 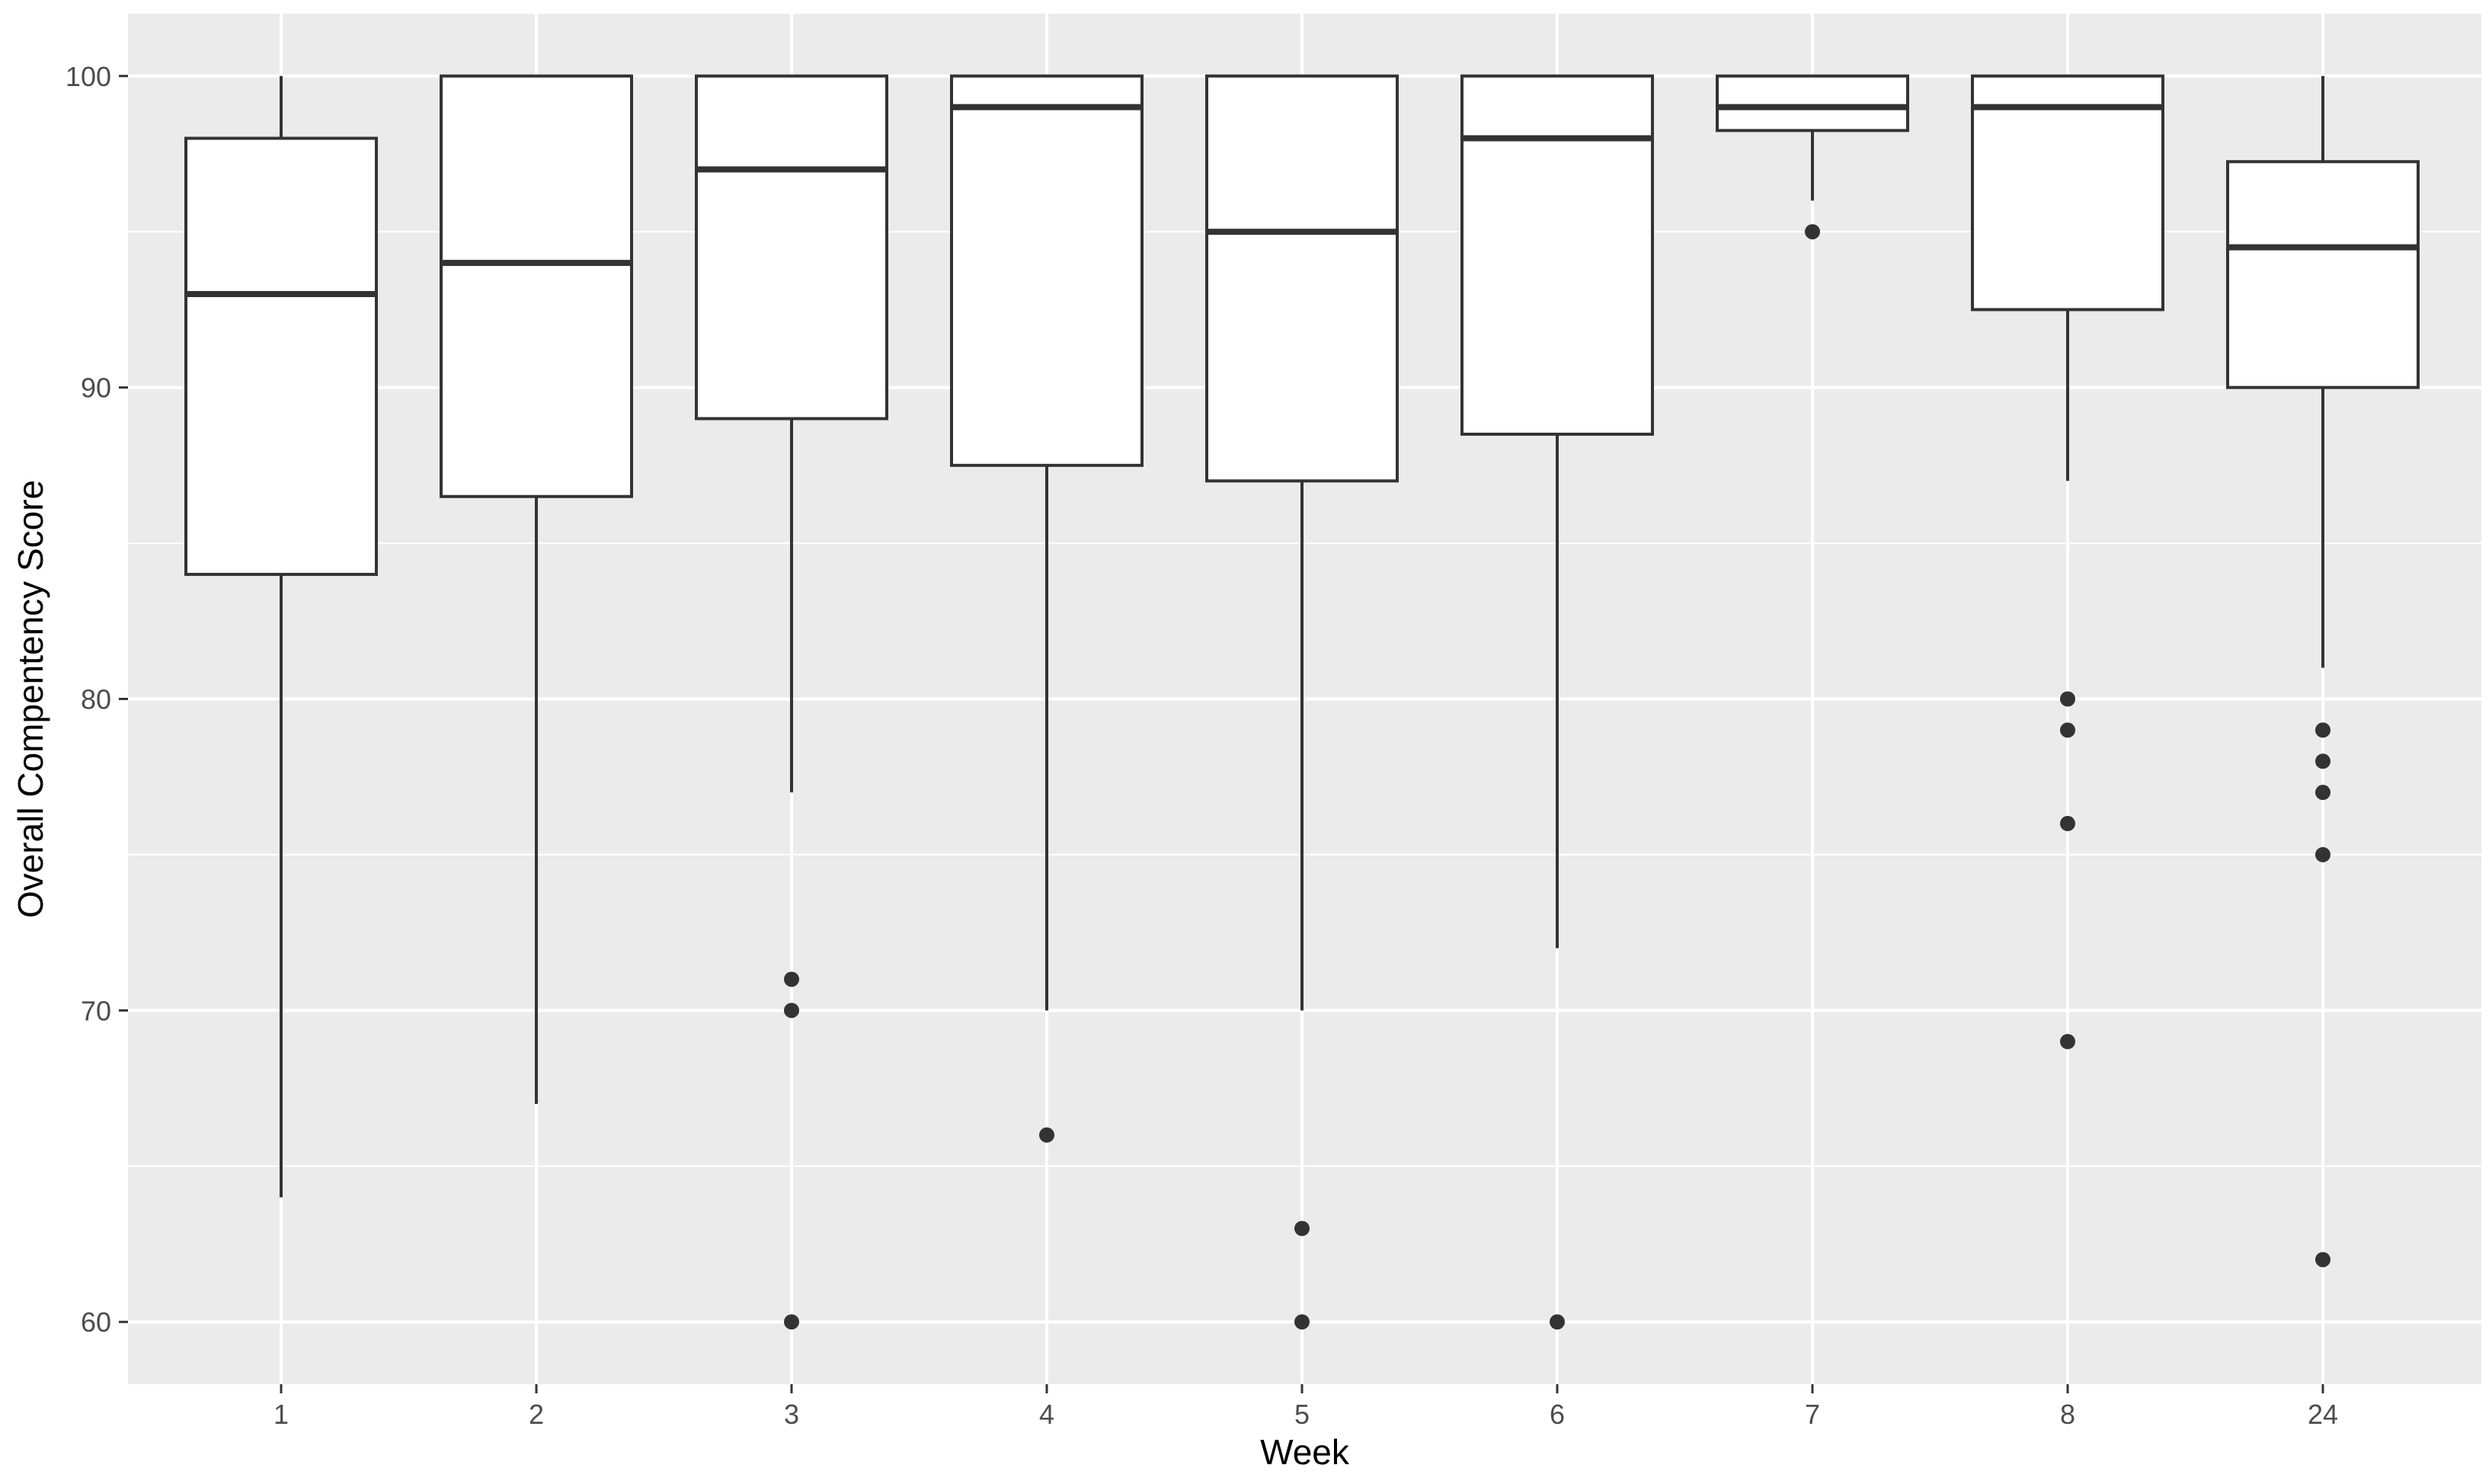 I want to click on y-tick-label: 100, so click(x=88, y=76).